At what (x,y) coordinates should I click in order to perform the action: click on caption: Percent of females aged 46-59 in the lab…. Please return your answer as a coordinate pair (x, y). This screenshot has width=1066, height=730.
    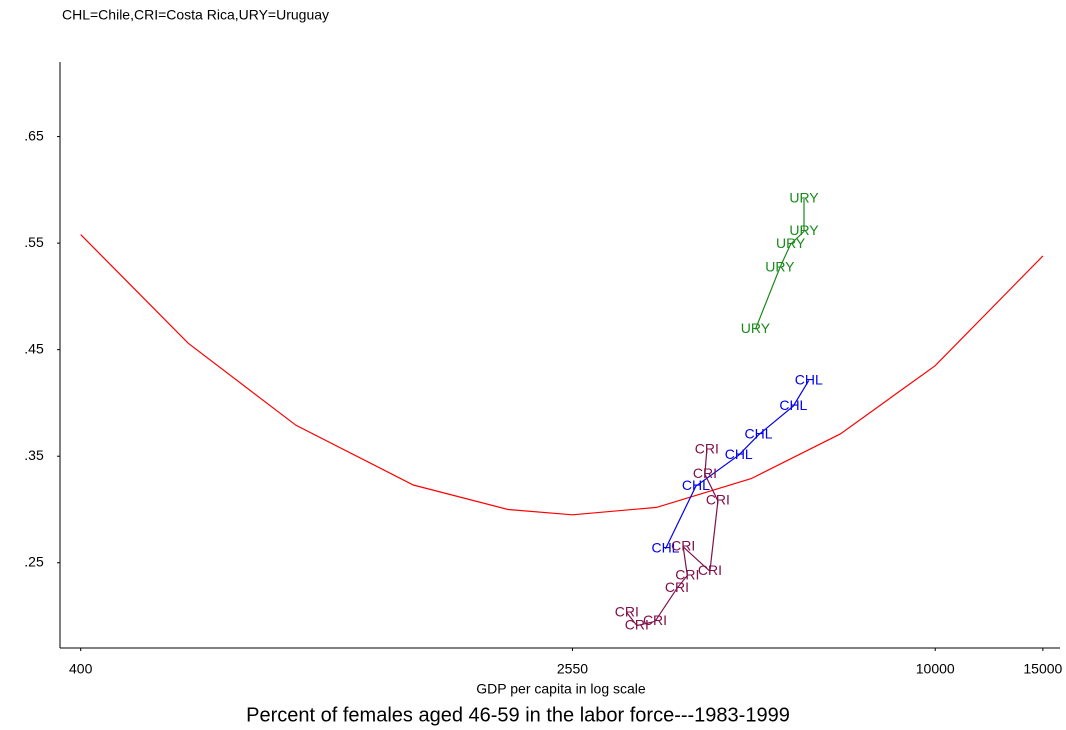
    Looking at the image, I should click on (518, 715).